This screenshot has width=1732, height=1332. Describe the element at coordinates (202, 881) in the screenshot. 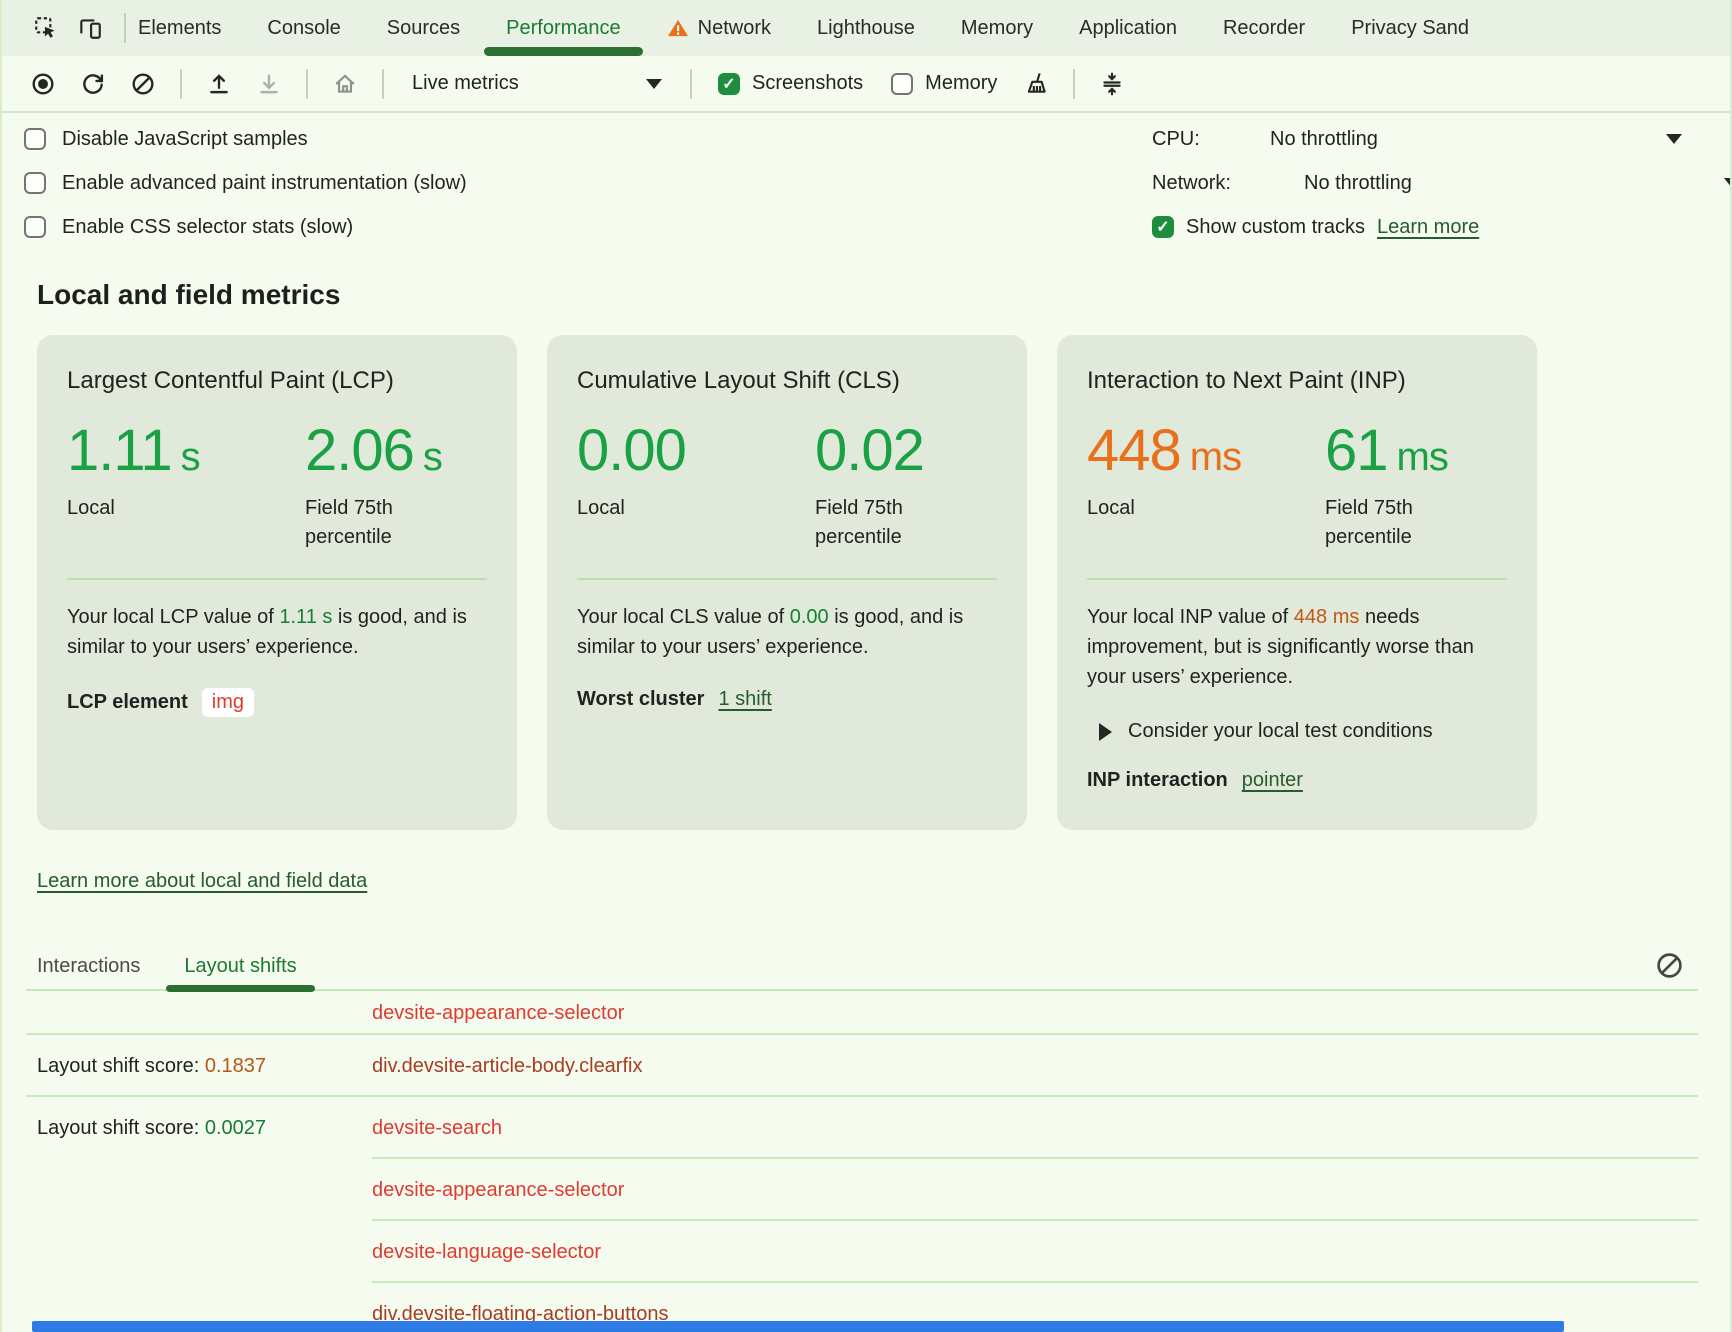

I see `learn-more-local-field-link: Learn more about local and field data` at that location.